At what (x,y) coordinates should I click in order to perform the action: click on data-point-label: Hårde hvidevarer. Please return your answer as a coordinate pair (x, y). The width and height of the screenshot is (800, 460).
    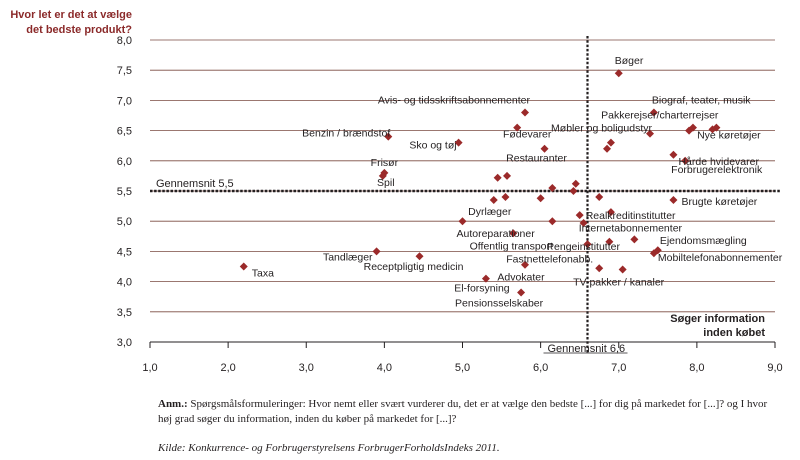
    Looking at the image, I should click on (718, 162).